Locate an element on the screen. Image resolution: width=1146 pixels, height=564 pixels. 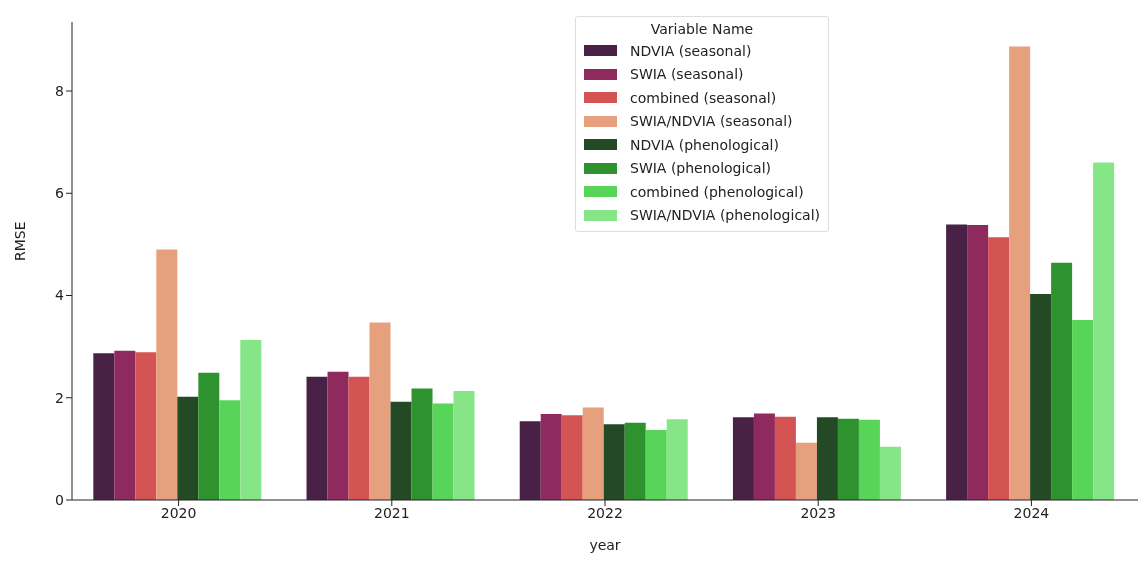
y-tick-label: 2 is located at coordinates (59, 397).